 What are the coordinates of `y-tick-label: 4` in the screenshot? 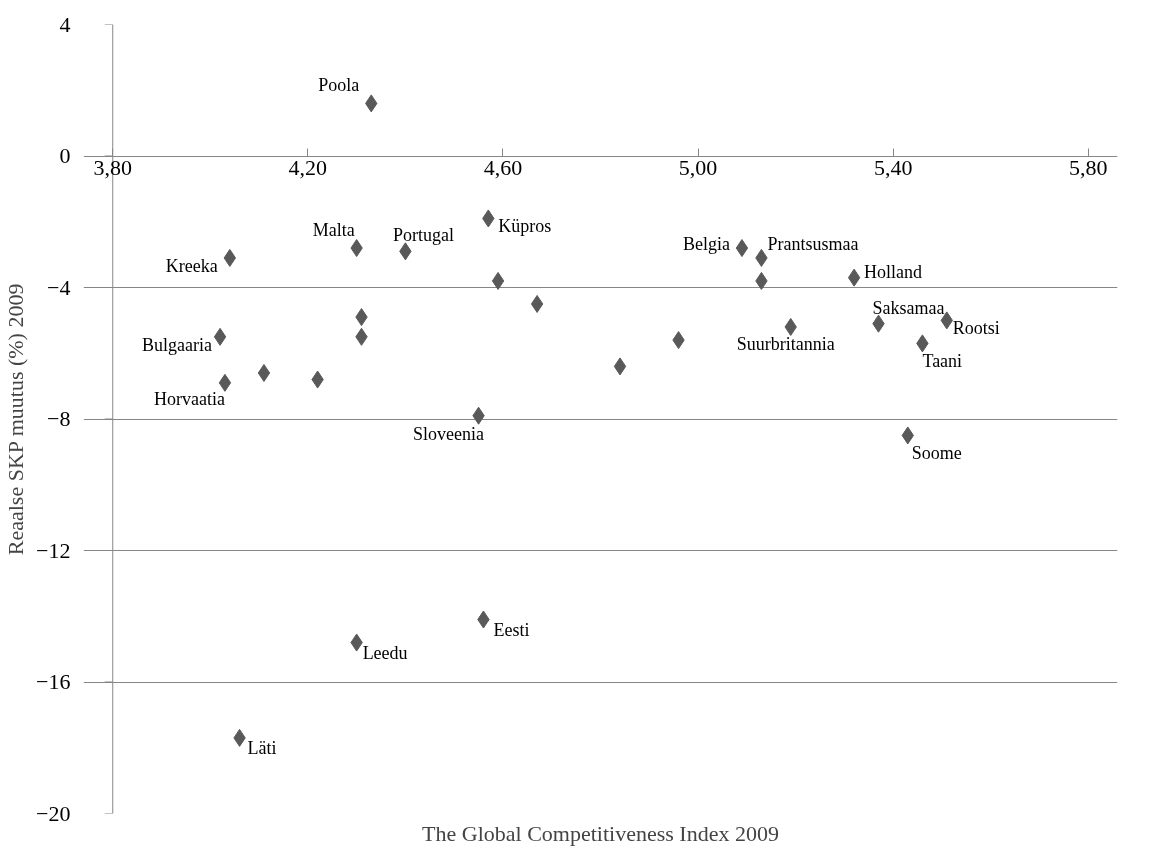 It's located at (65, 24).